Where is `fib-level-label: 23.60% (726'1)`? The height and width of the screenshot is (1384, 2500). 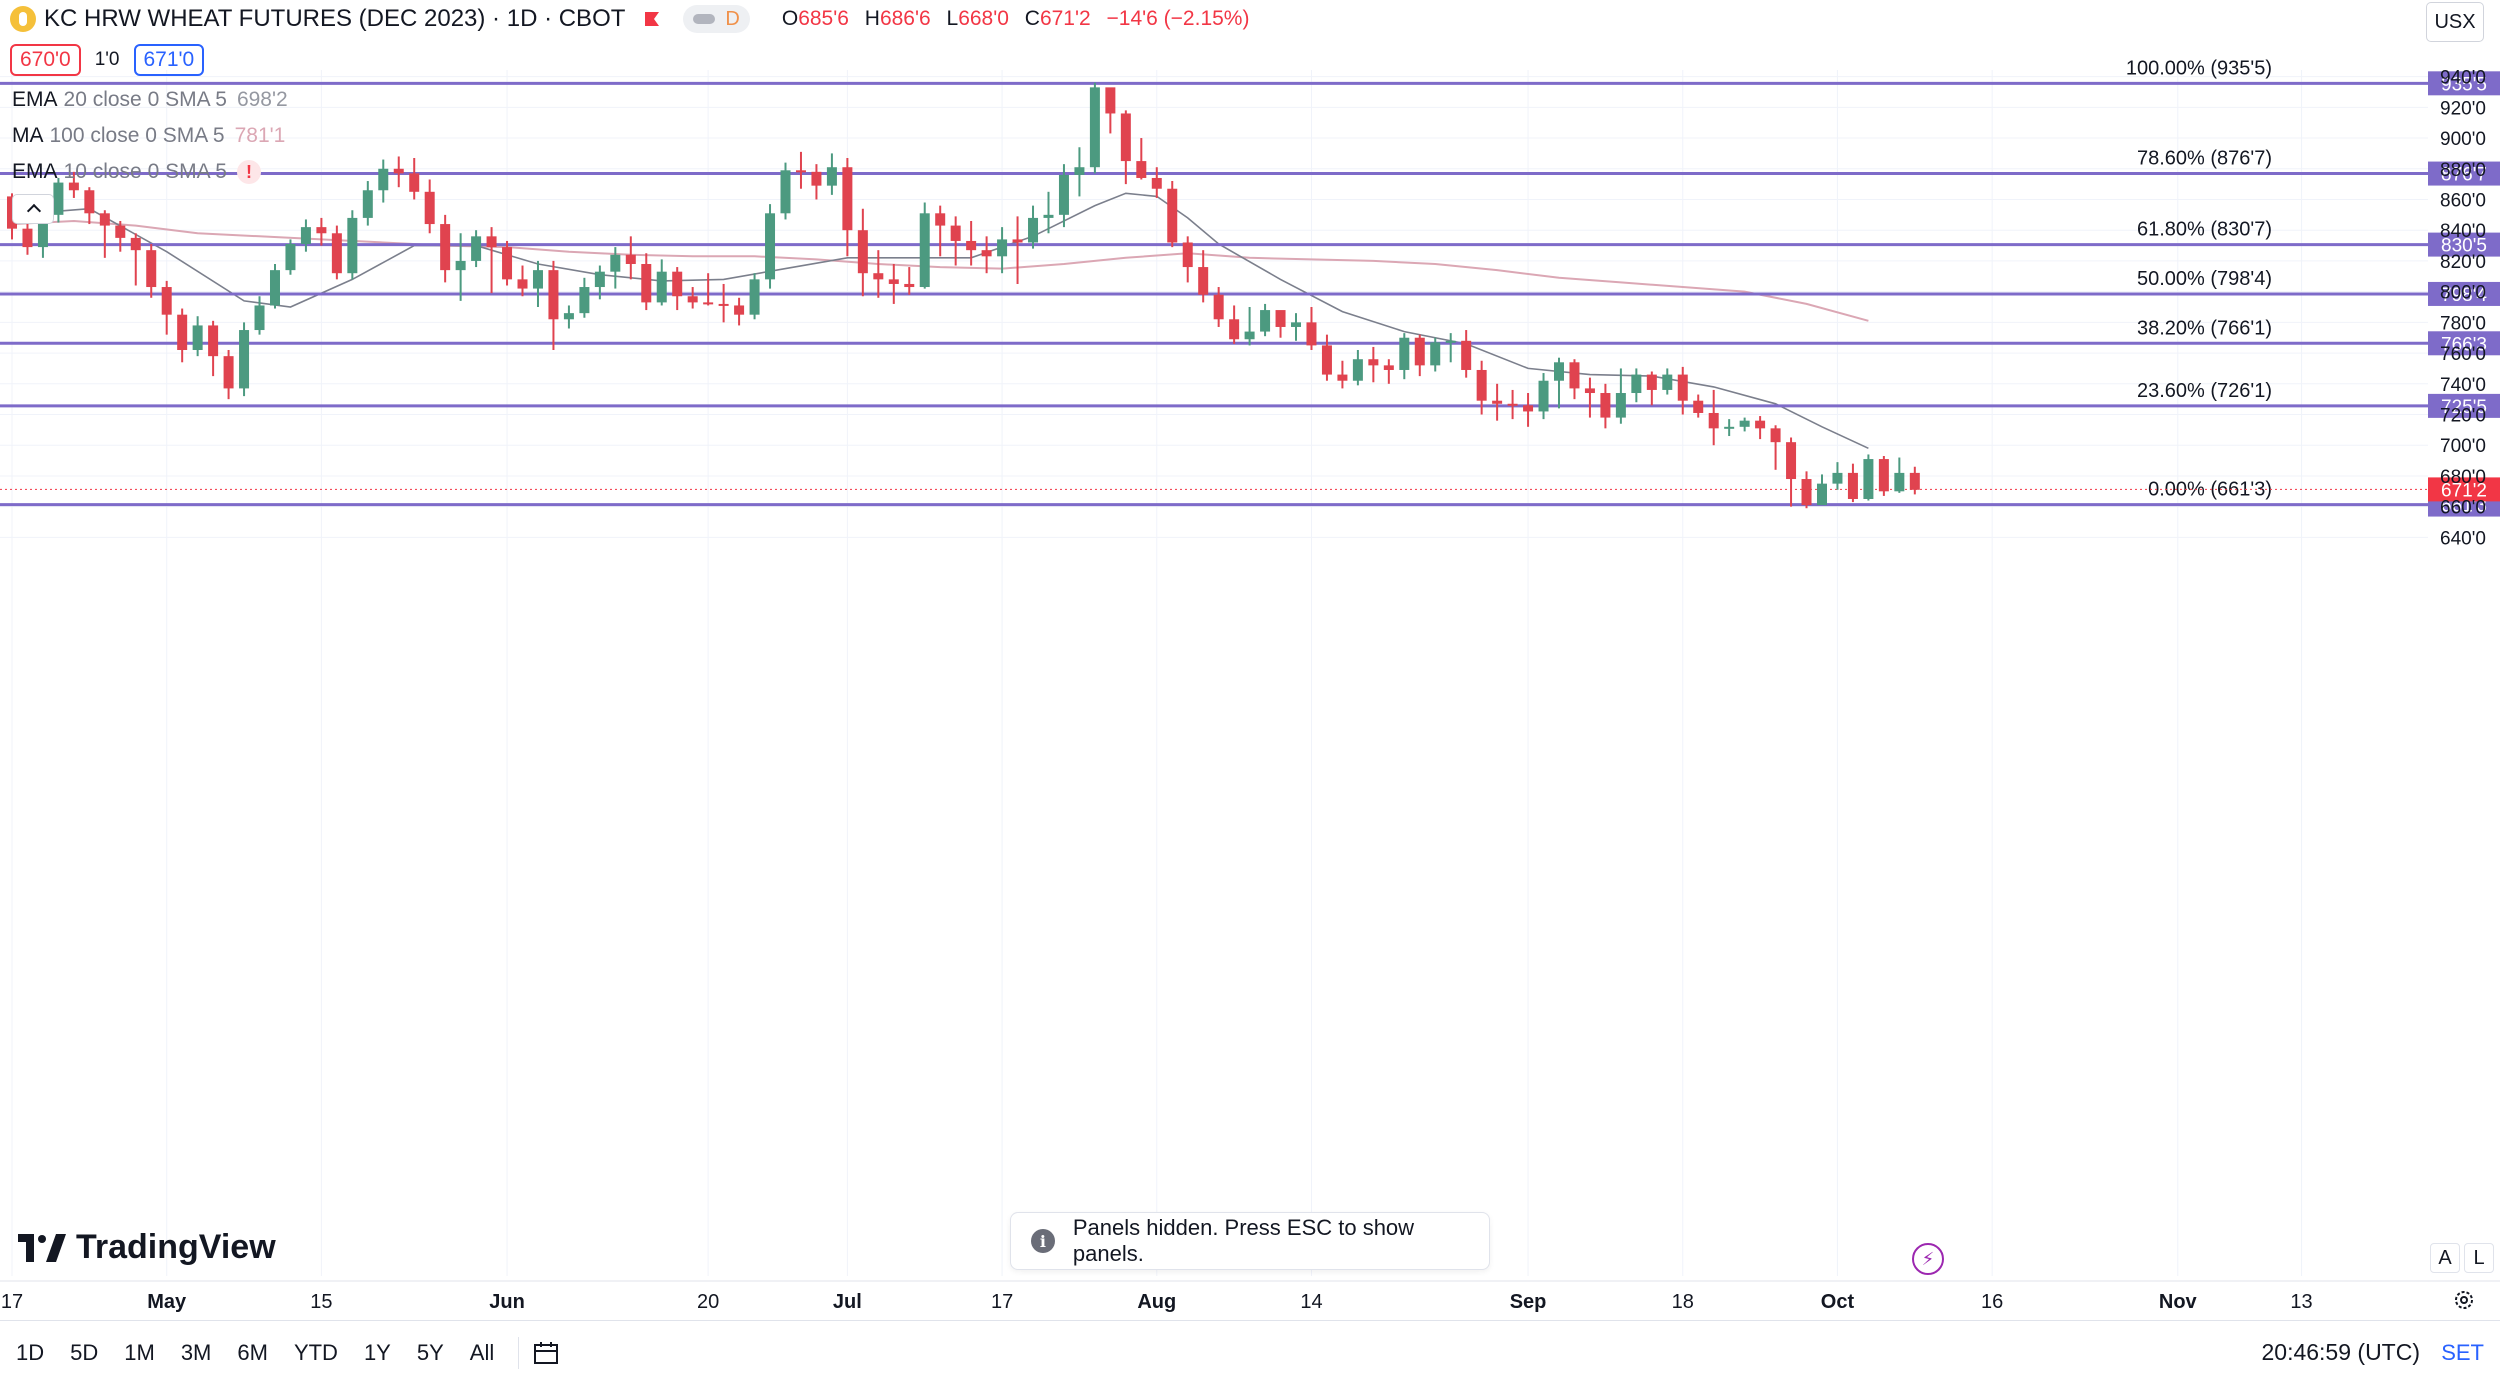 fib-level-label: 23.60% (726'1) is located at coordinates (2204, 391).